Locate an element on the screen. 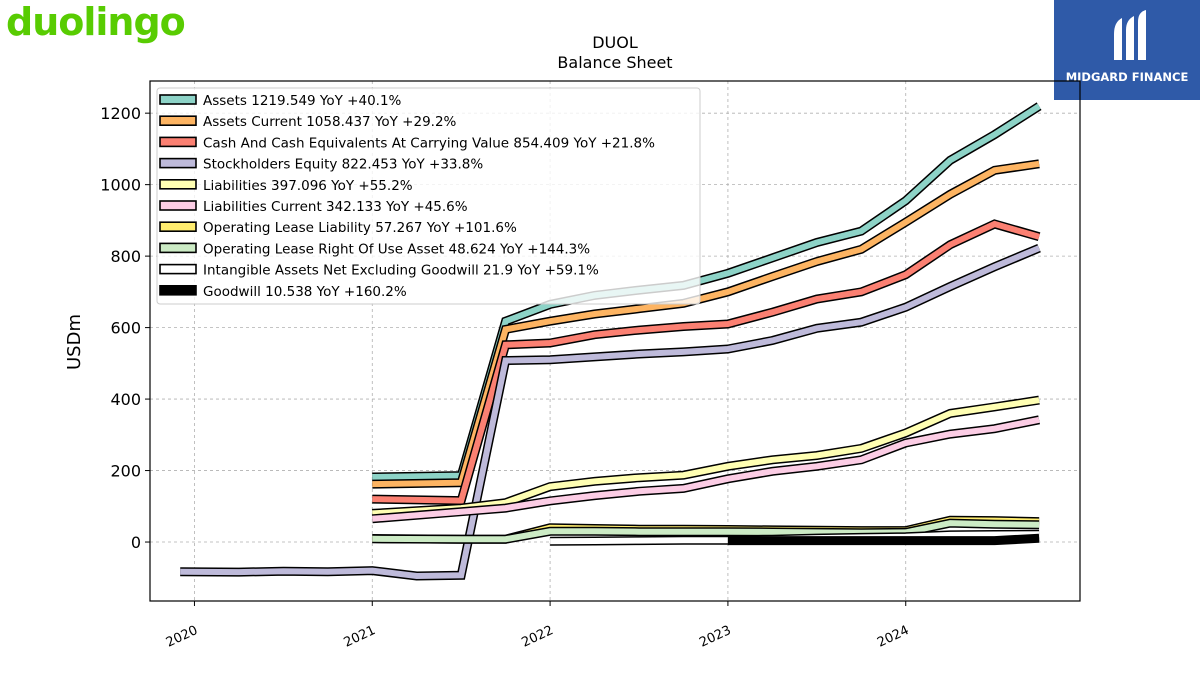 The width and height of the screenshot is (1200, 675). duolingo-logo: duolingo is located at coordinates (96, 22).